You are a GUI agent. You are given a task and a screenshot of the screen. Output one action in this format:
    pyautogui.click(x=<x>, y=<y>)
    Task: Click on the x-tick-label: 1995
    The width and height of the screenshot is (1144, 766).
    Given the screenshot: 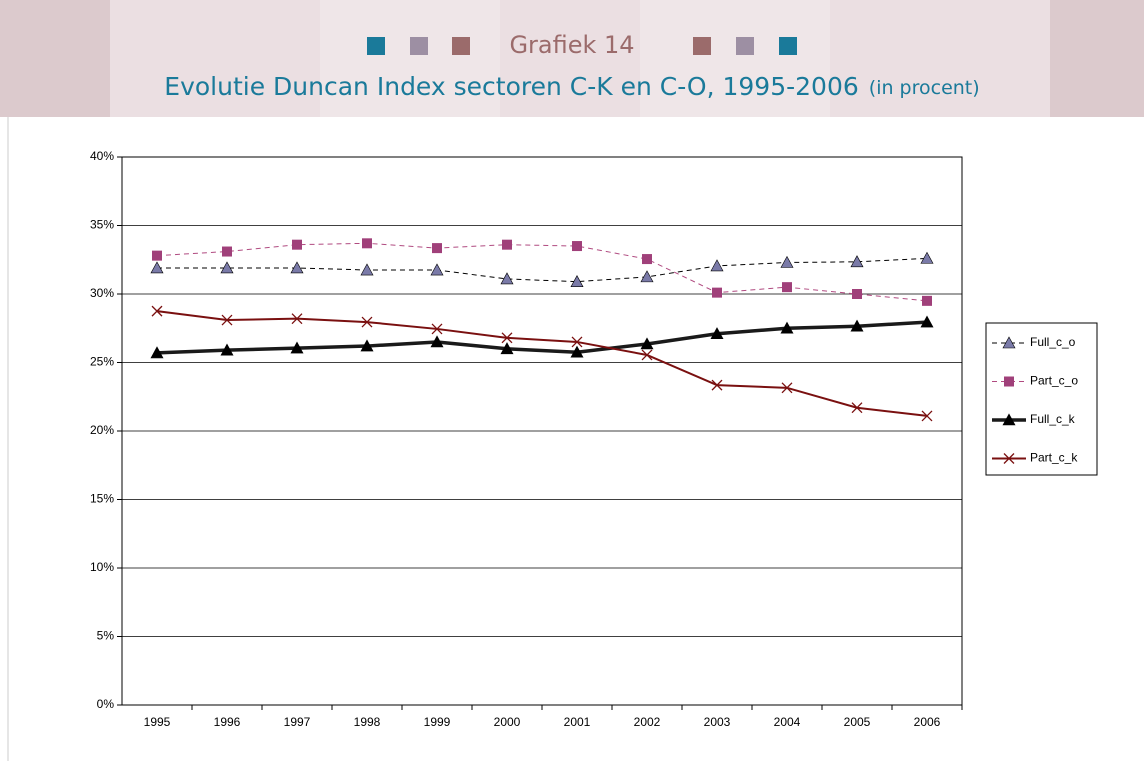 What is the action you would take?
    pyautogui.click(x=157, y=722)
    